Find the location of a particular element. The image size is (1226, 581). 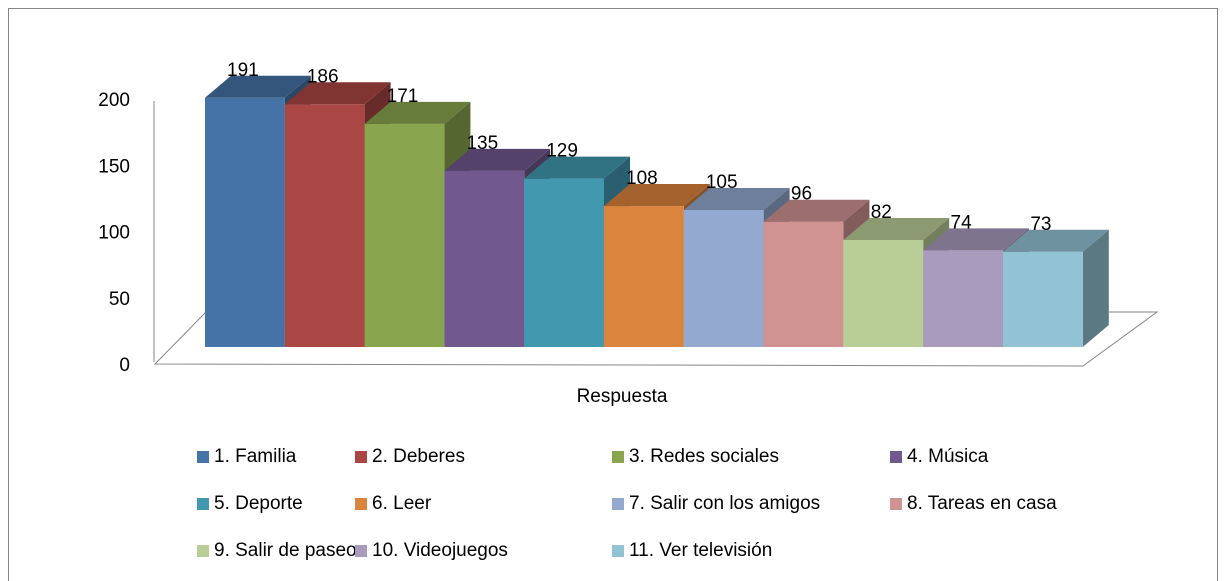

y-tick-label: 0 is located at coordinates (124, 365).